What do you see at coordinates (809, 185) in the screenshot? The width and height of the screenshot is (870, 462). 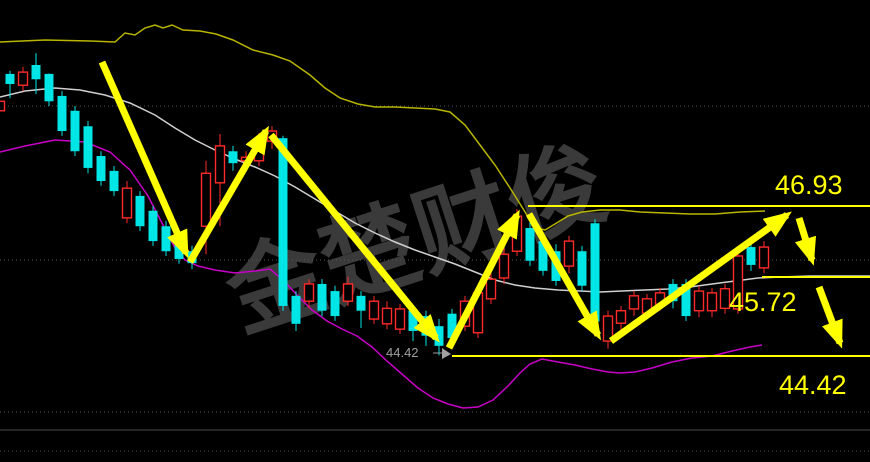 I see `resistance-price-label: 46.93` at bounding box center [809, 185].